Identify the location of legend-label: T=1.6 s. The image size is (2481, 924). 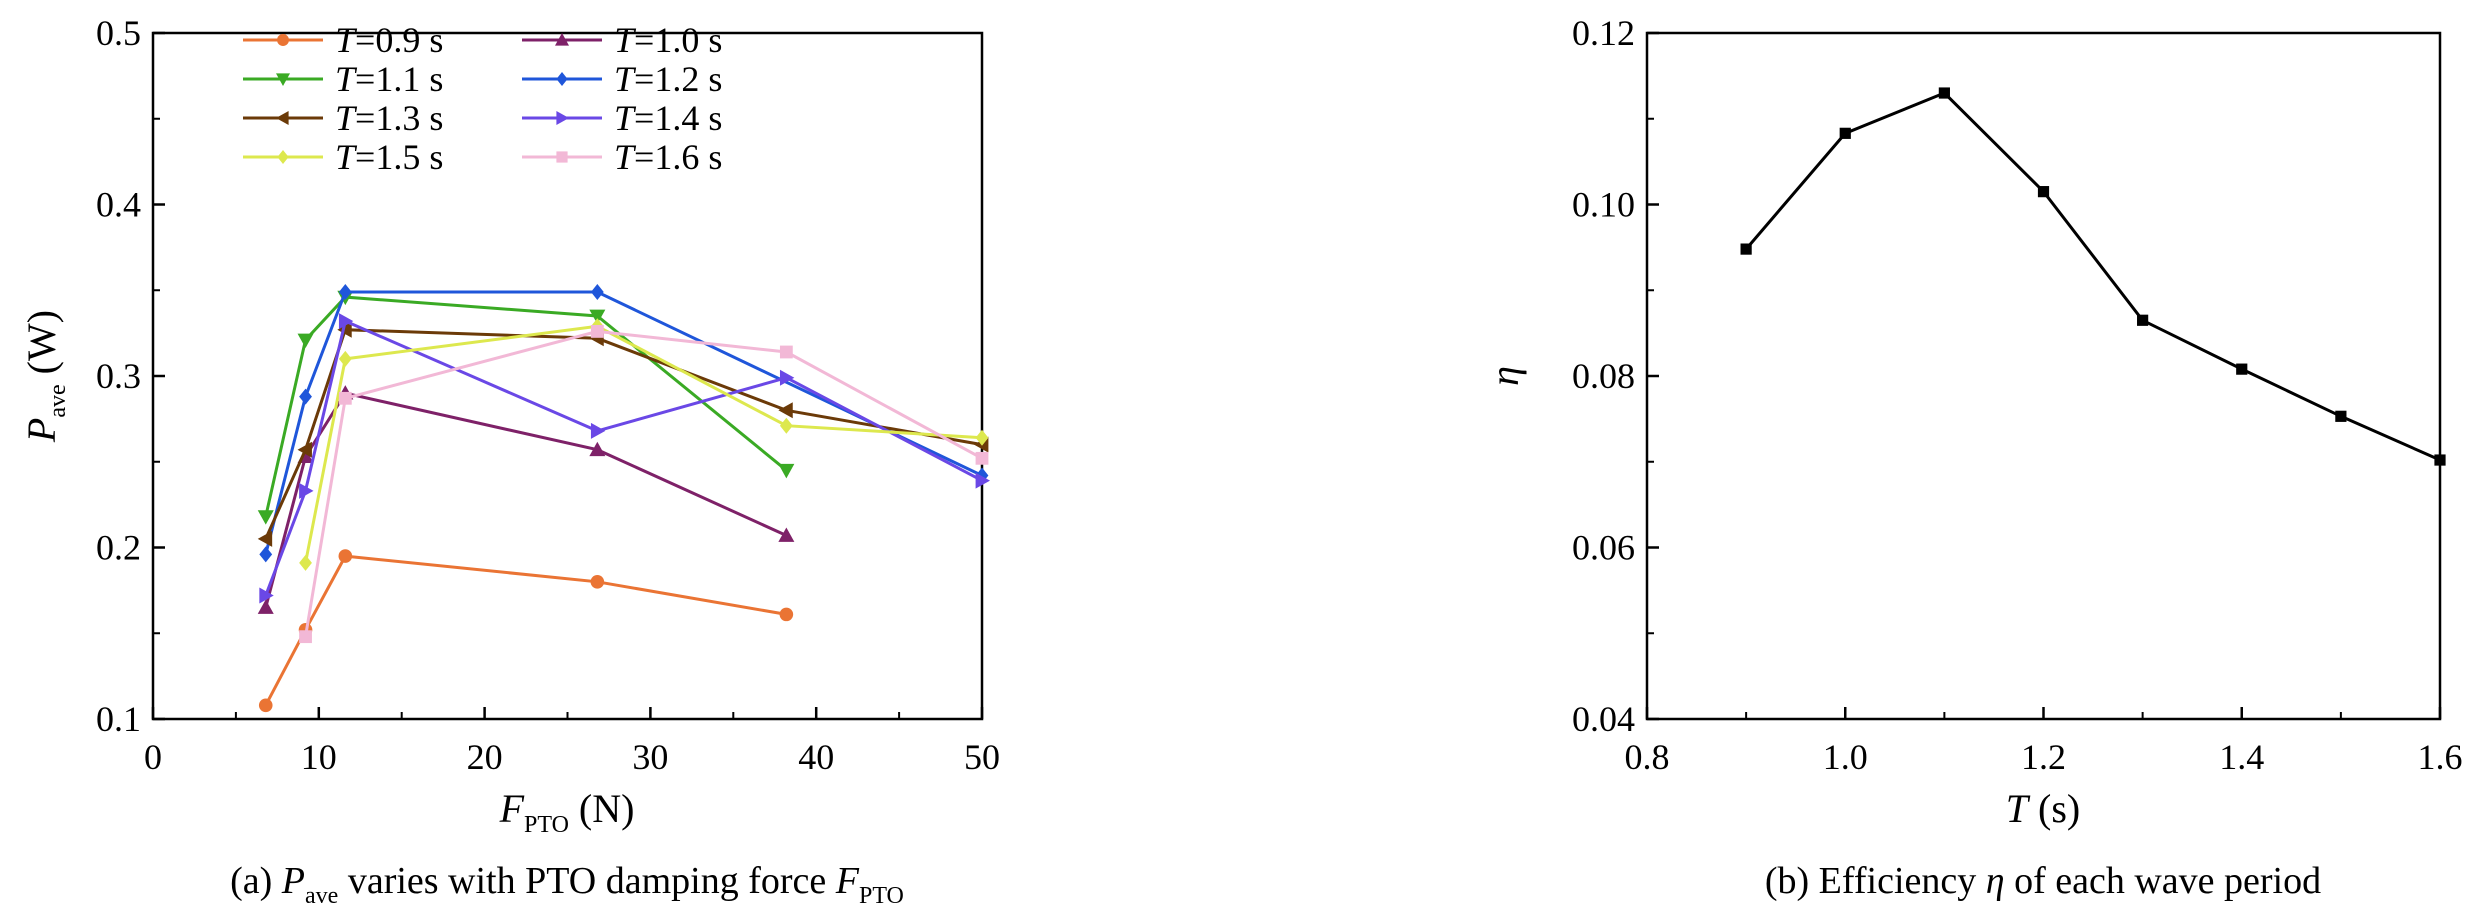
(668, 157).